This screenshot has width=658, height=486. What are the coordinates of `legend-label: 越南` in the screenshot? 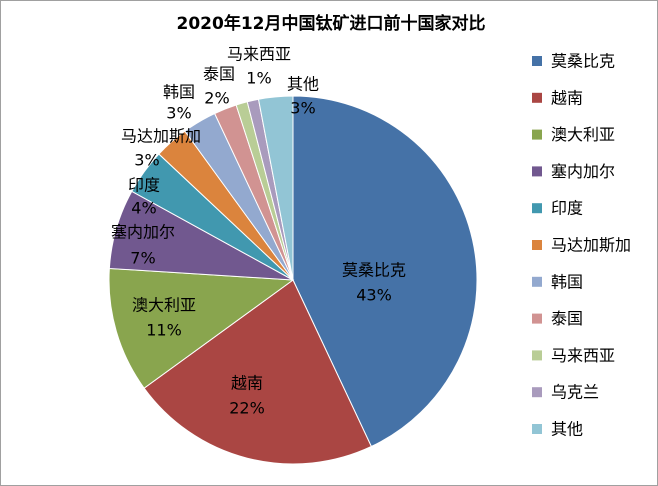 It's located at (567, 97).